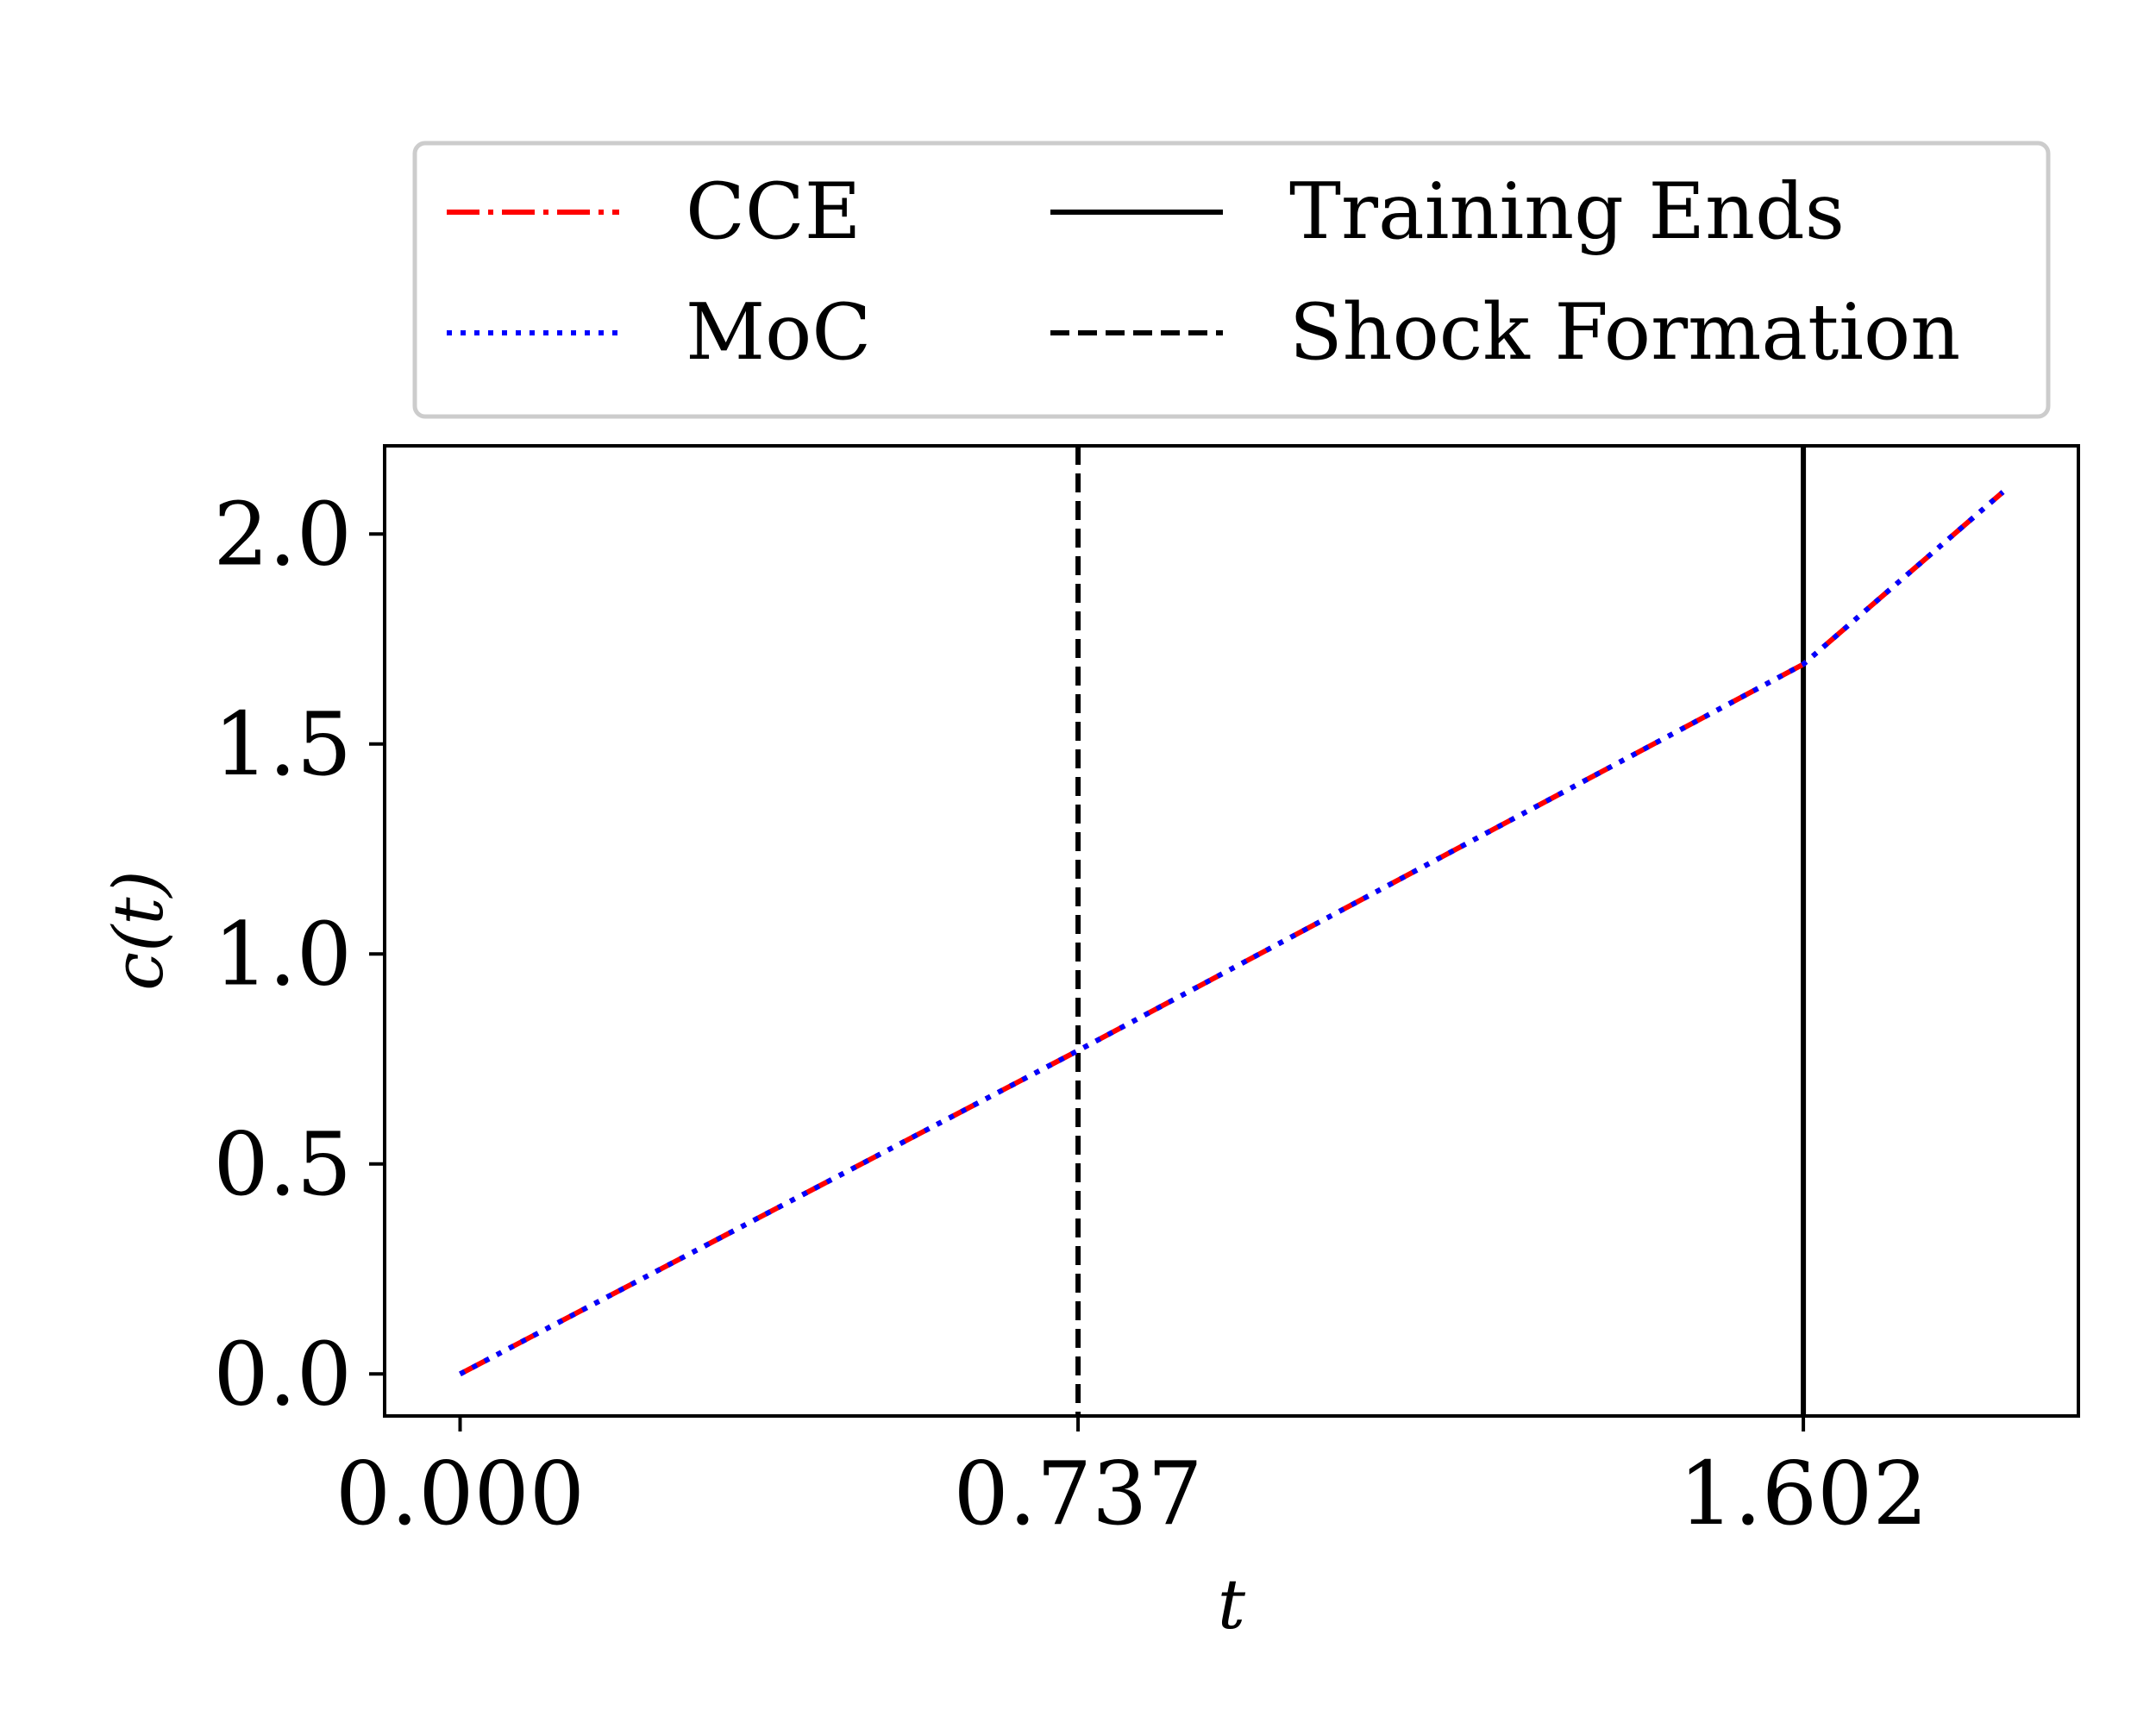 Image resolution: width=2156 pixels, height=1729 pixels. What do you see at coordinates (1567, 212) in the screenshot?
I see `legend-label-training-ends: Training Ends` at bounding box center [1567, 212].